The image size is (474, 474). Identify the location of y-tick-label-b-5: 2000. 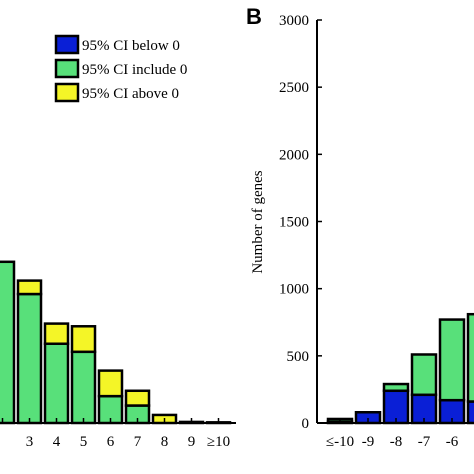
(294, 155).